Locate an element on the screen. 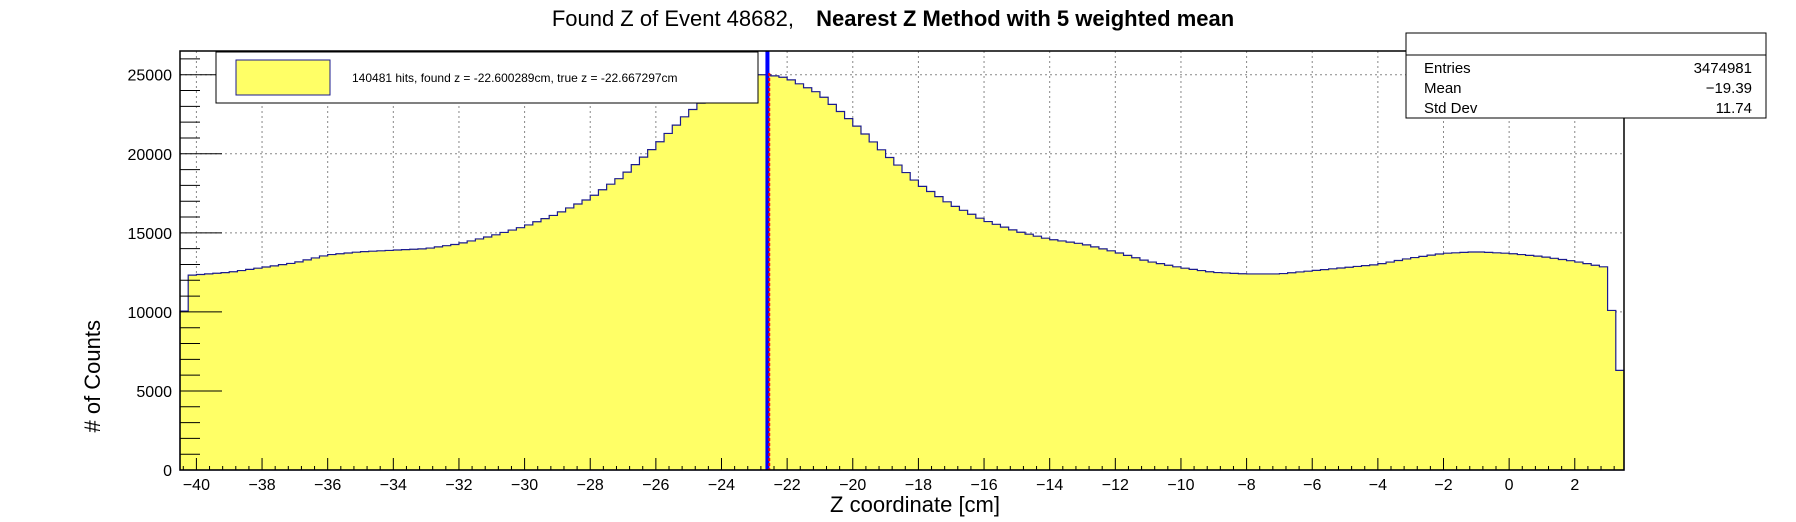 This screenshot has height=522, width=1796. stats-entries-label: Entries is located at coordinates (1447, 68).